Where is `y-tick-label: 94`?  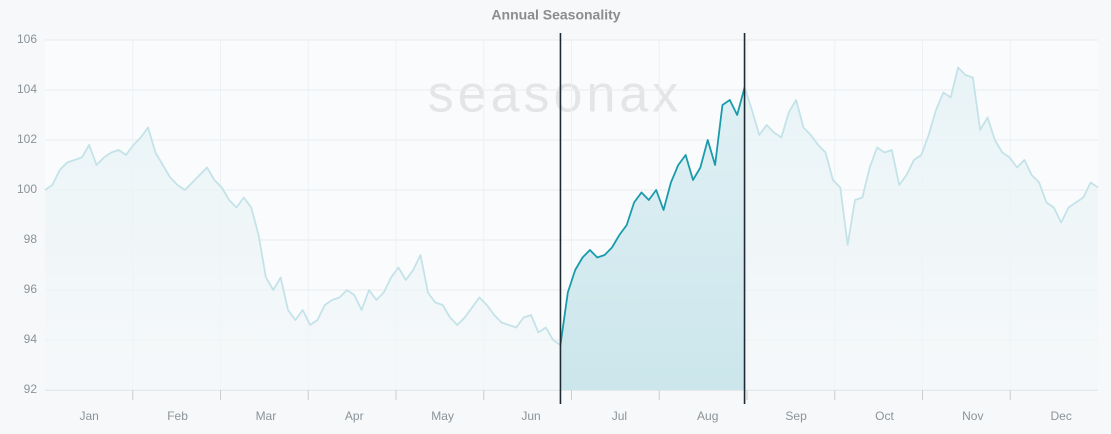 y-tick-label: 94 is located at coordinates (31, 339).